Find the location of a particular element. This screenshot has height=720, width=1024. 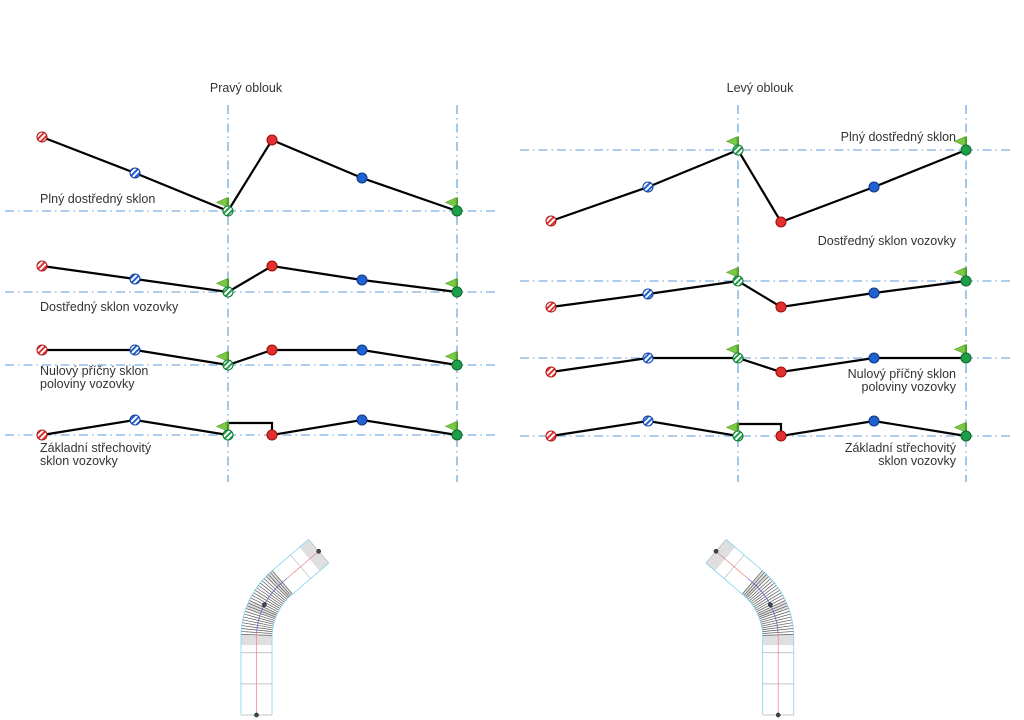

panel-title: Levý oblouk is located at coordinates (760, 88).